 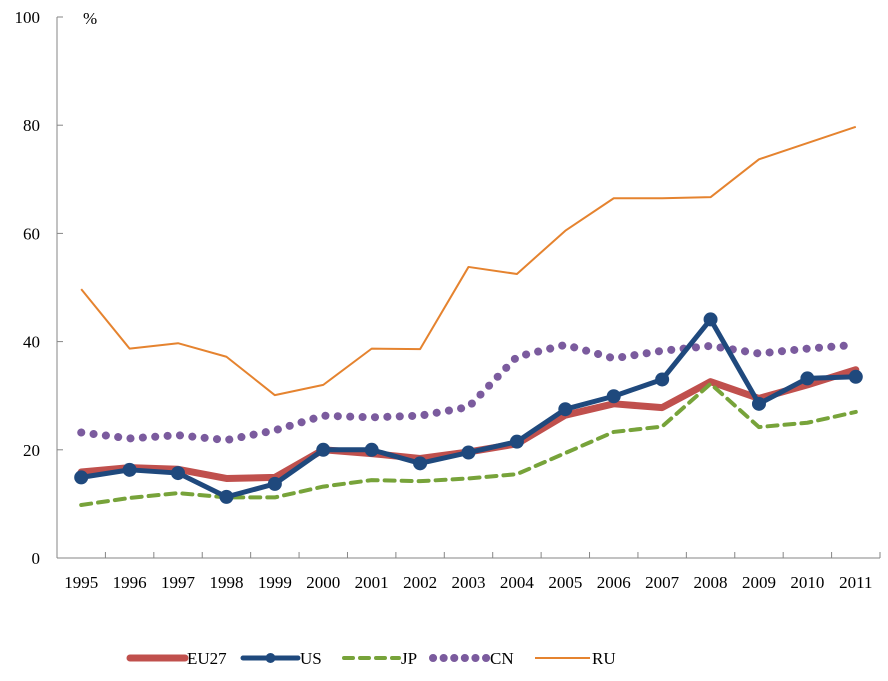 I want to click on legend: EU27 US JP CN RU, so click(x=371, y=658).